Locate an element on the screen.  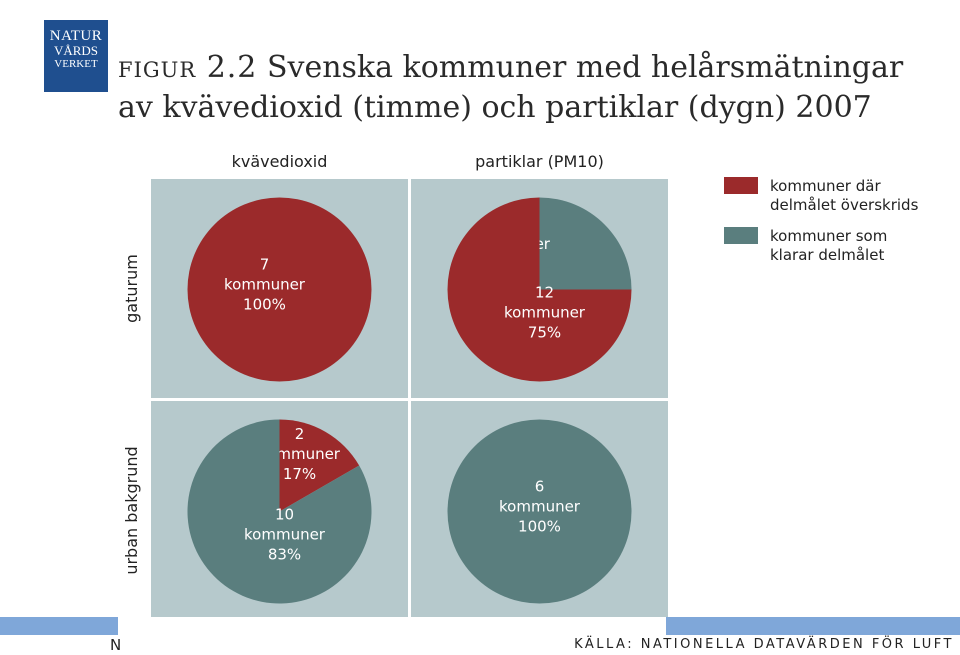
slice-label-3-1-3: 17% is located at coordinates (299, 474).